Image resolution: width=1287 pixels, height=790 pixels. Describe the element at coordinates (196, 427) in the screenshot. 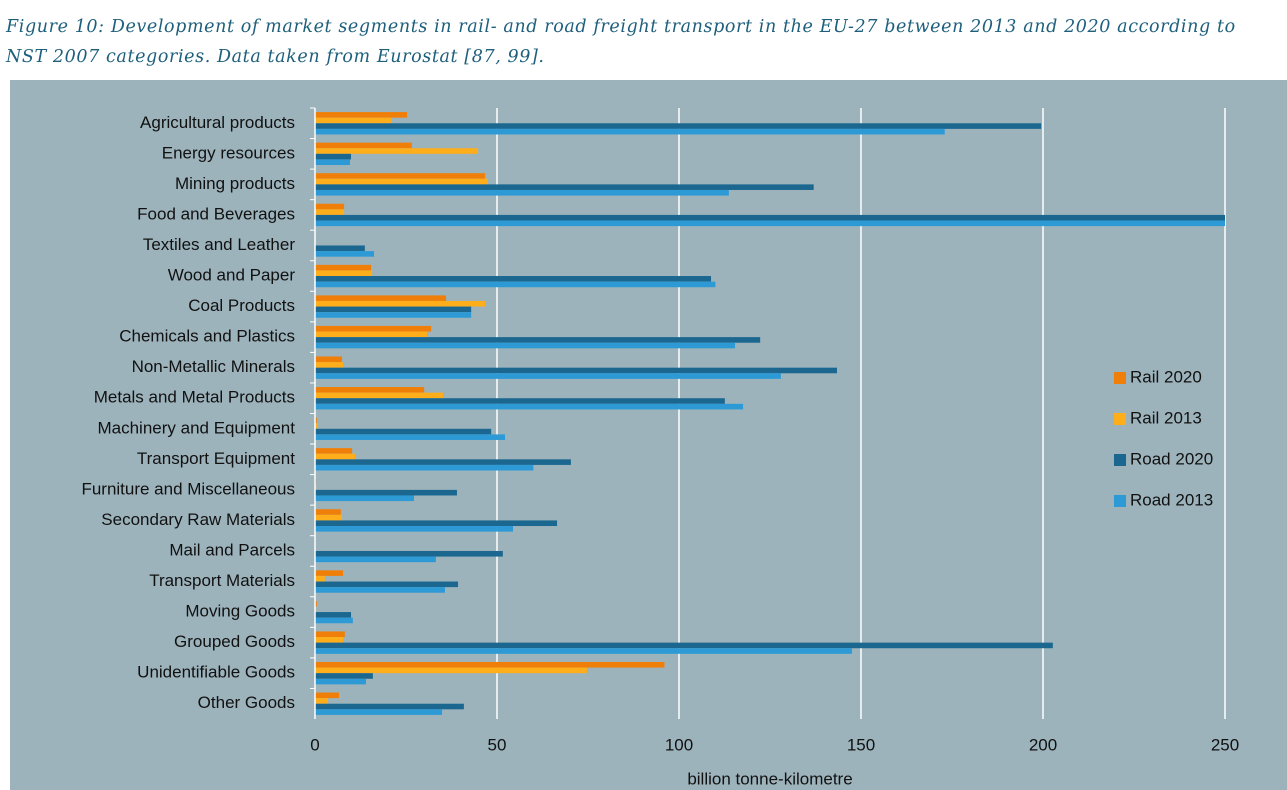

I see `y-tick-label: Machinery and Equipment` at that location.